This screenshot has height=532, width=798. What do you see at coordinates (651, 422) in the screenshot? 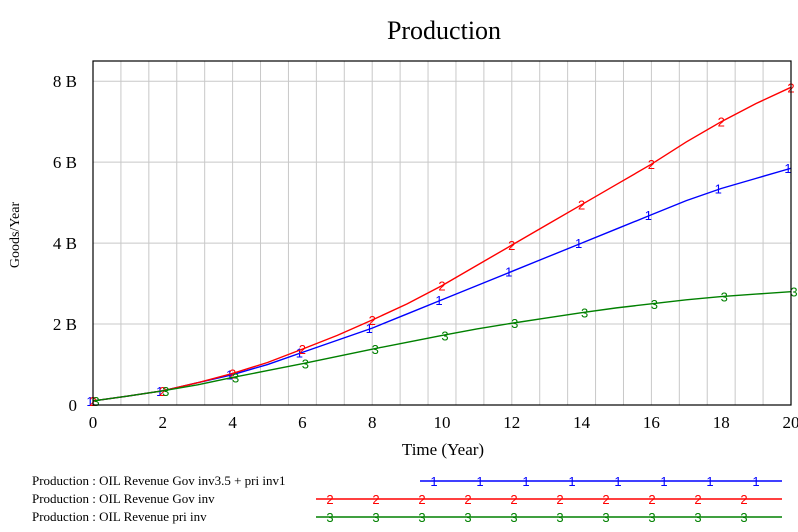
I see `x-tick-label: 16` at bounding box center [651, 422].